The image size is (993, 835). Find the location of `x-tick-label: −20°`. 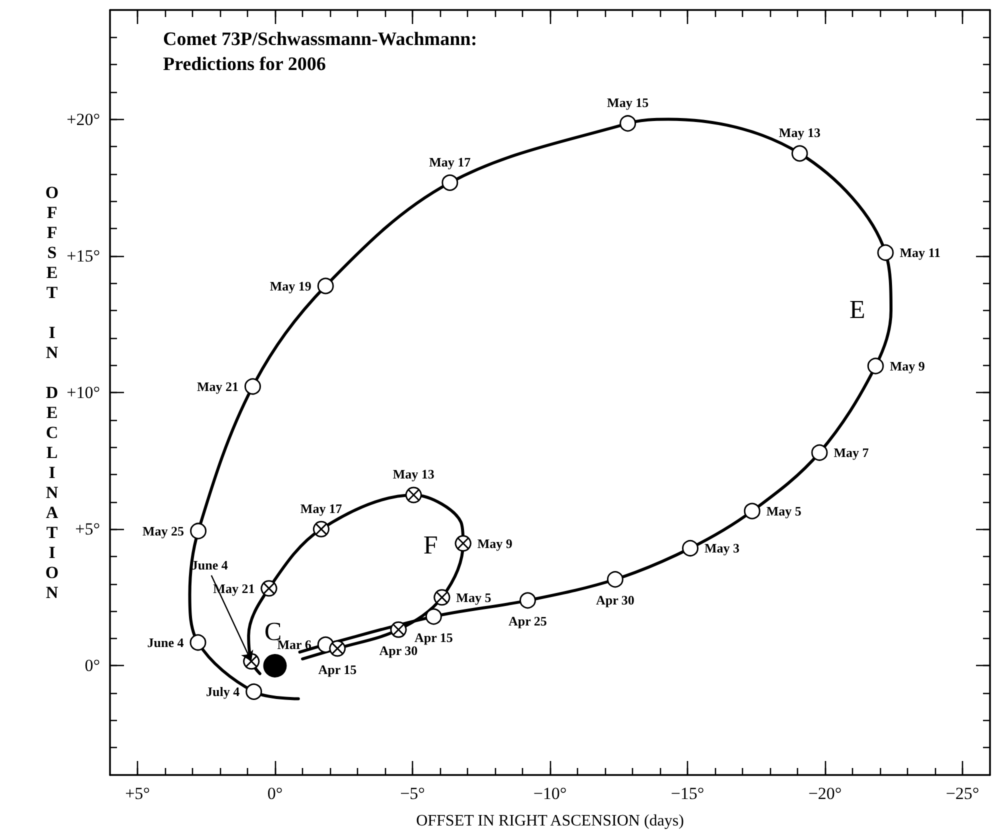

x-tick-label: −20° is located at coordinates (825, 793).